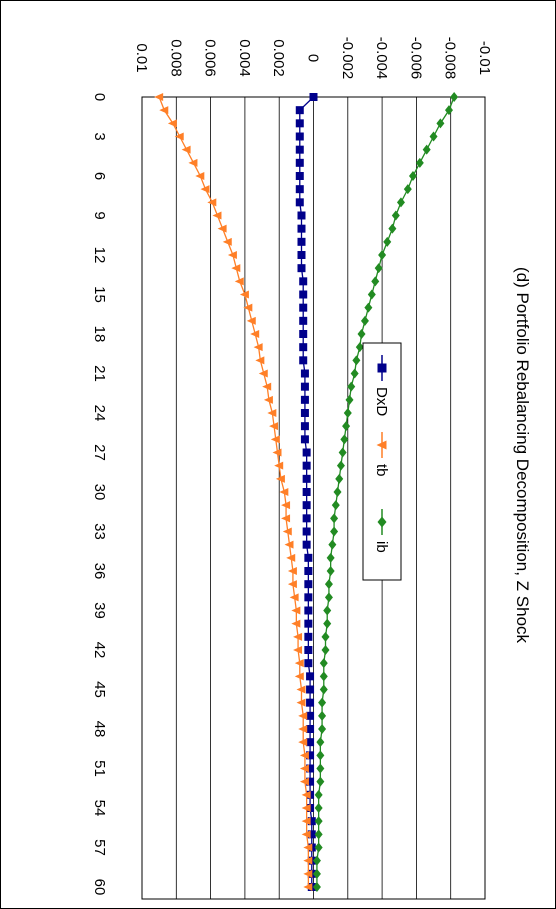 The width and height of the screenshot is (556, 909). Describe the element at coordinates (99, 847) in the screenshot. I see `x-tick-label: 57` at that location.